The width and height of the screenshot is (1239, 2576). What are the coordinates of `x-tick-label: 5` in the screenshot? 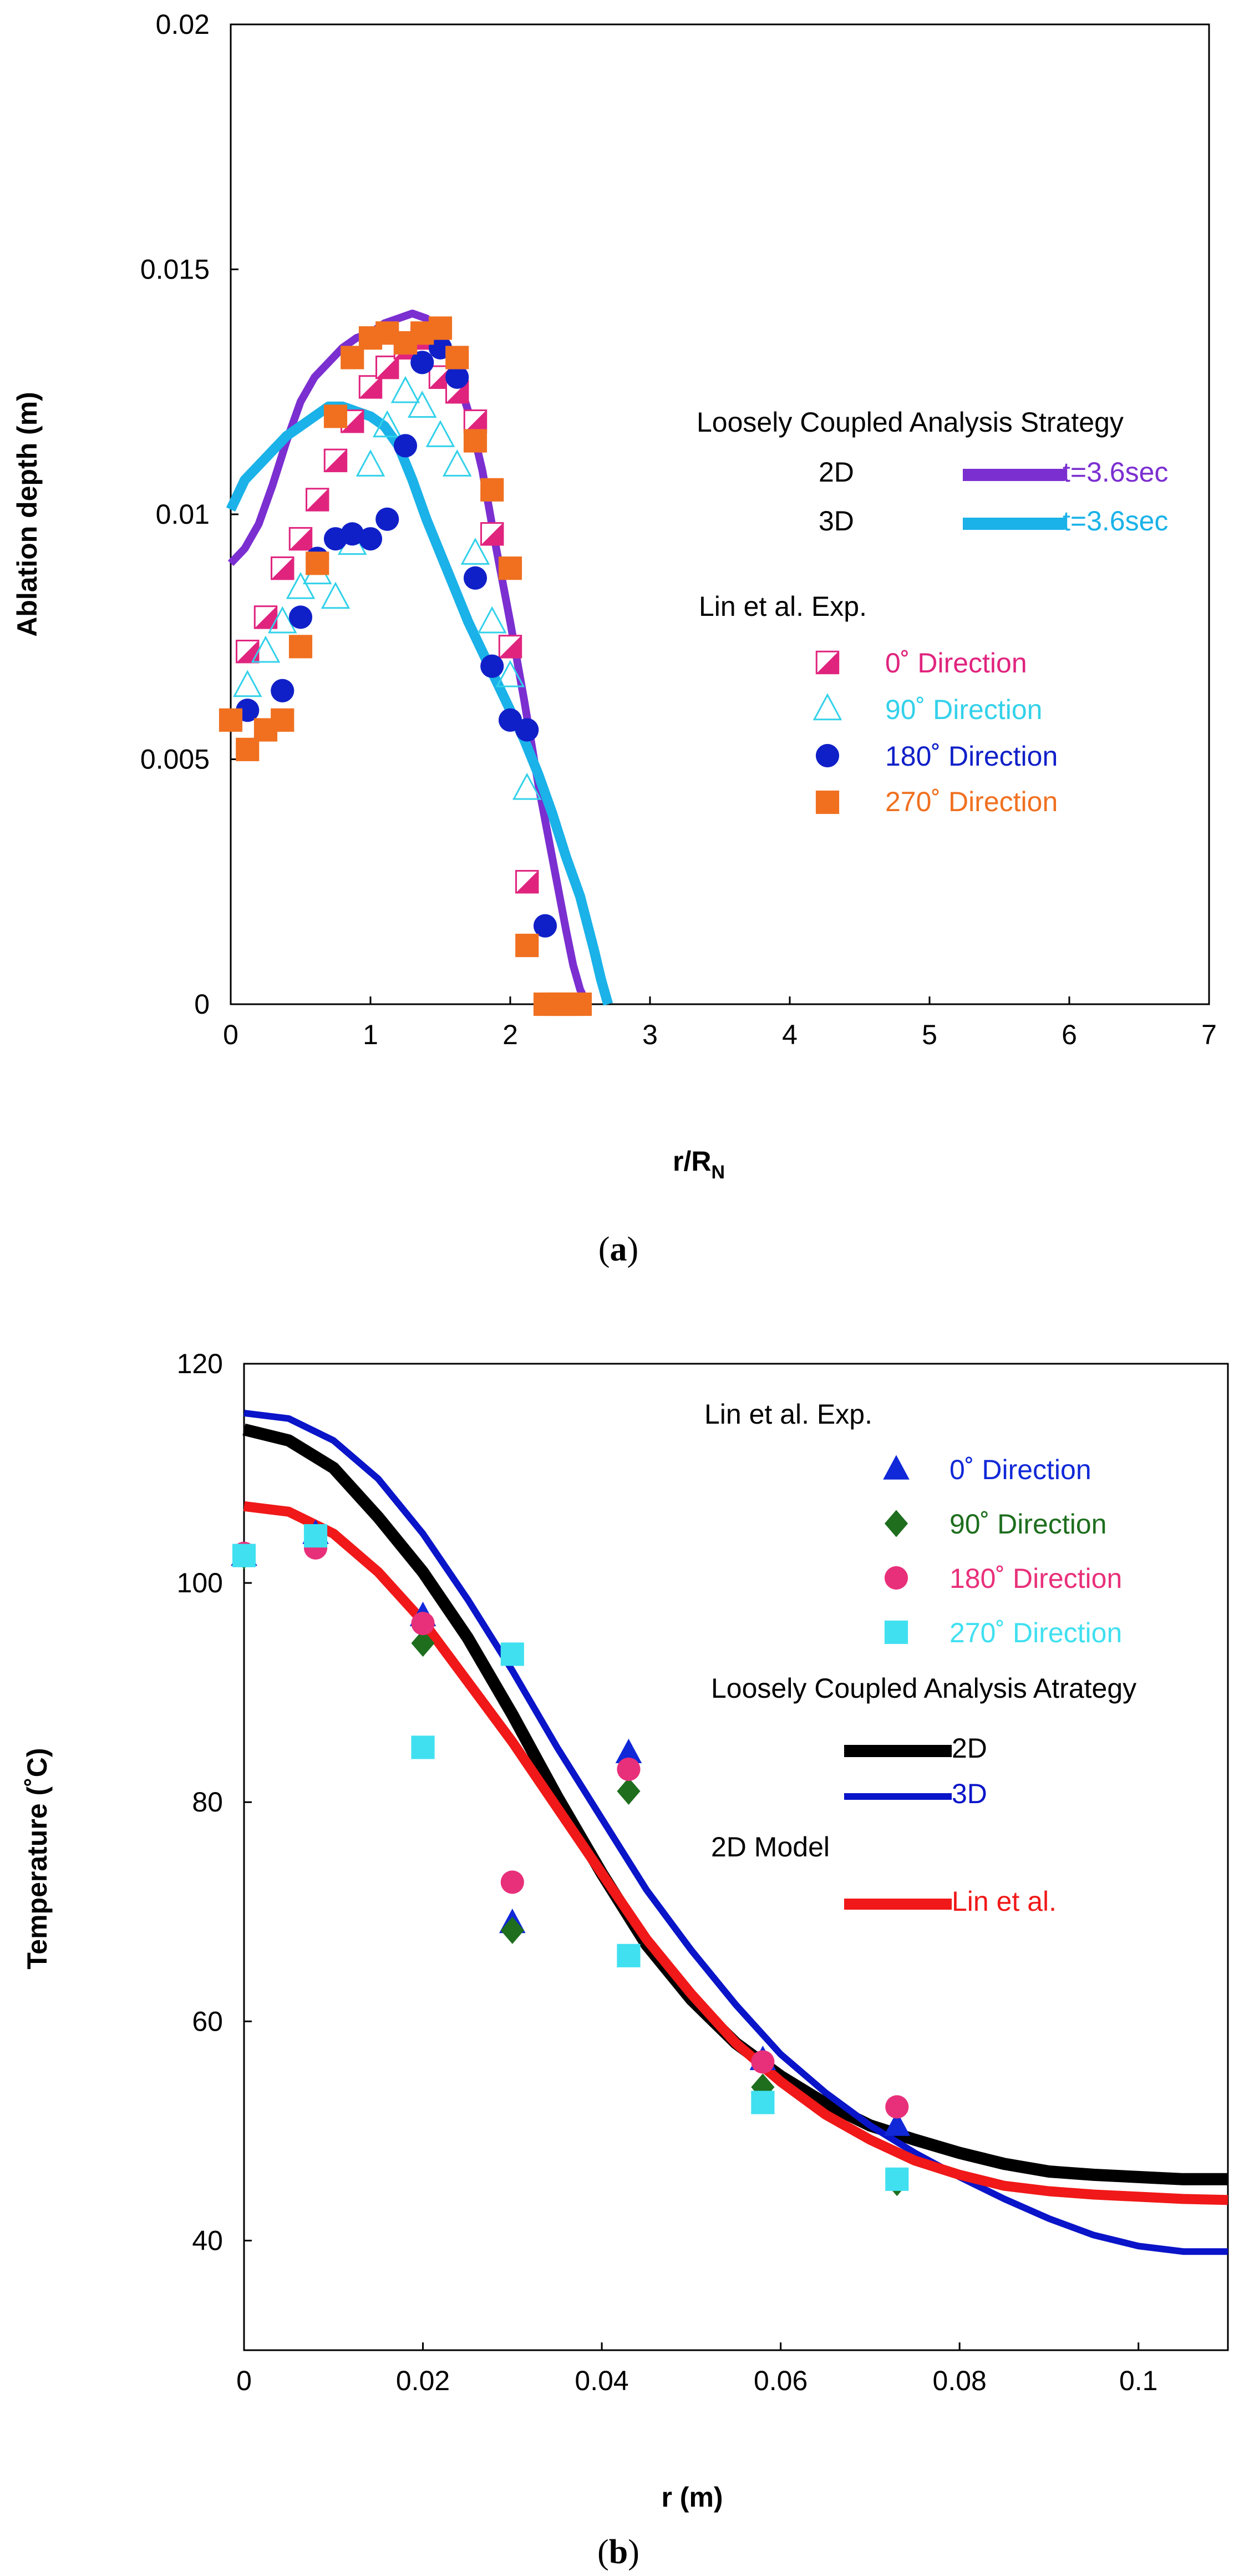 It's located at (929, 1034).